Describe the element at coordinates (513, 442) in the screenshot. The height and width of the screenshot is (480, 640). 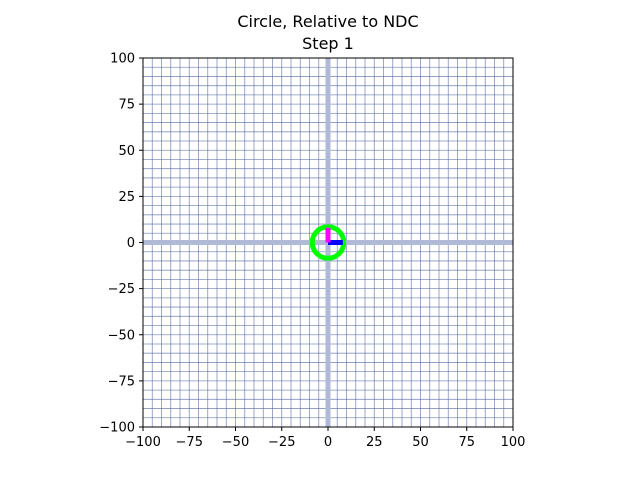
I see `x-tick-label: 100` at that location.